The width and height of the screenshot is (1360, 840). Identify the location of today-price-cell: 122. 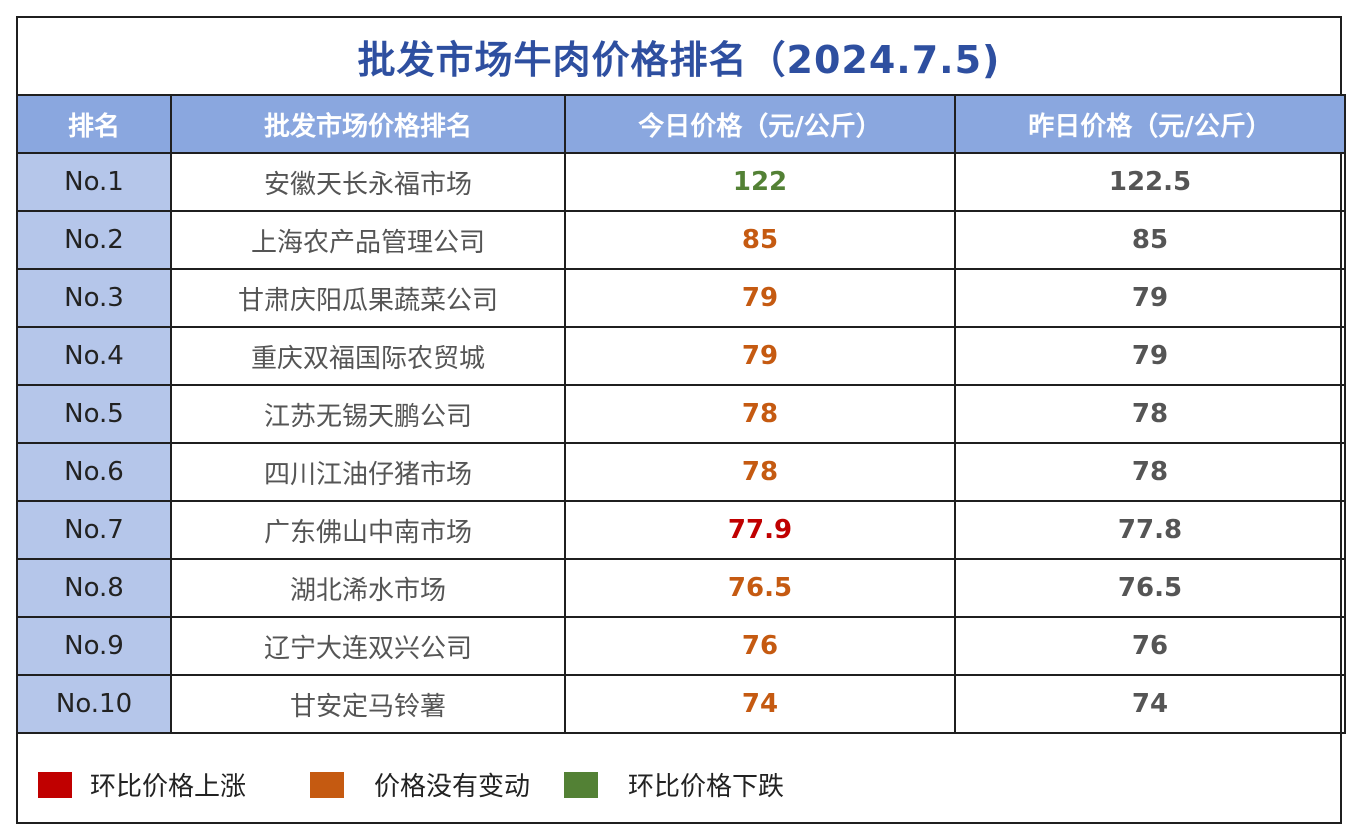
(760, 182).